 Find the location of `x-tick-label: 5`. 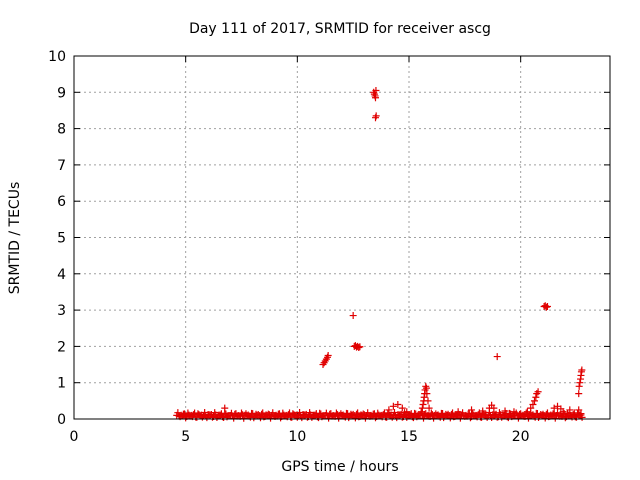

x-tick-label: 5 is located at coordinates (185, 437).